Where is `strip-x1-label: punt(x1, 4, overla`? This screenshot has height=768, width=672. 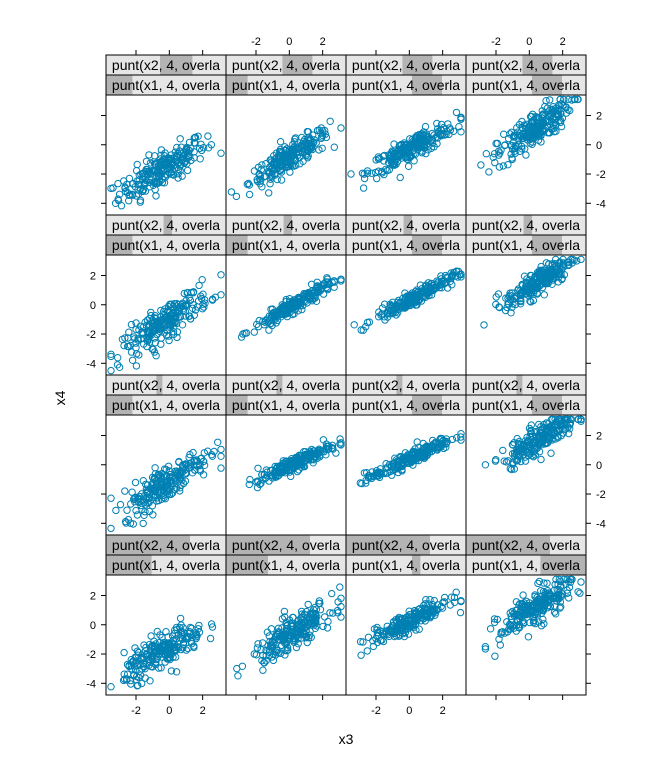 strip-x1-label: punt(x1, 4, overla is located at coordinates (406, 565).